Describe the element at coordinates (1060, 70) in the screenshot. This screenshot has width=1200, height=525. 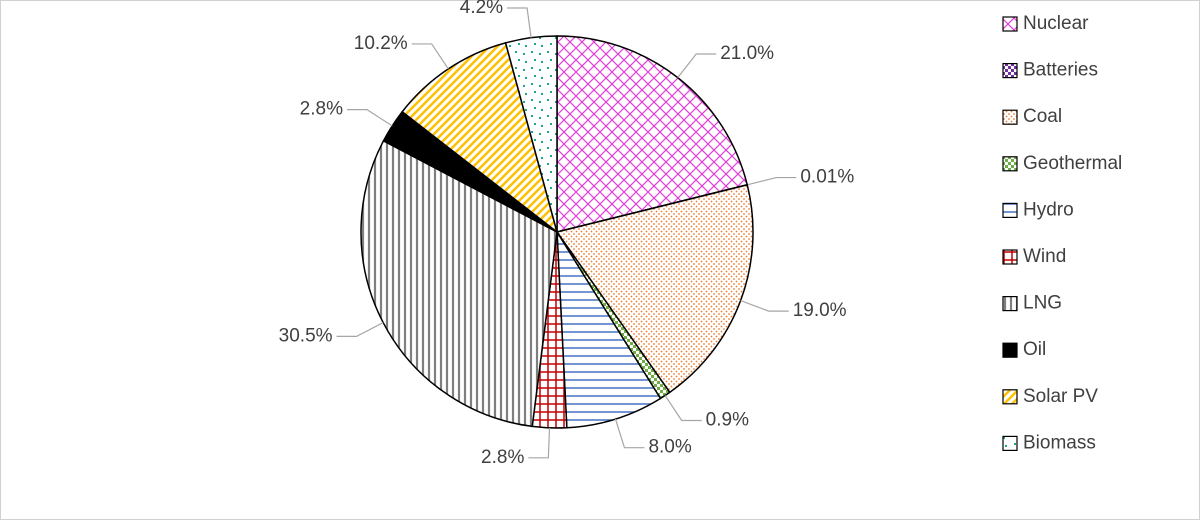
I see `legend-label: Batteries` at that location.